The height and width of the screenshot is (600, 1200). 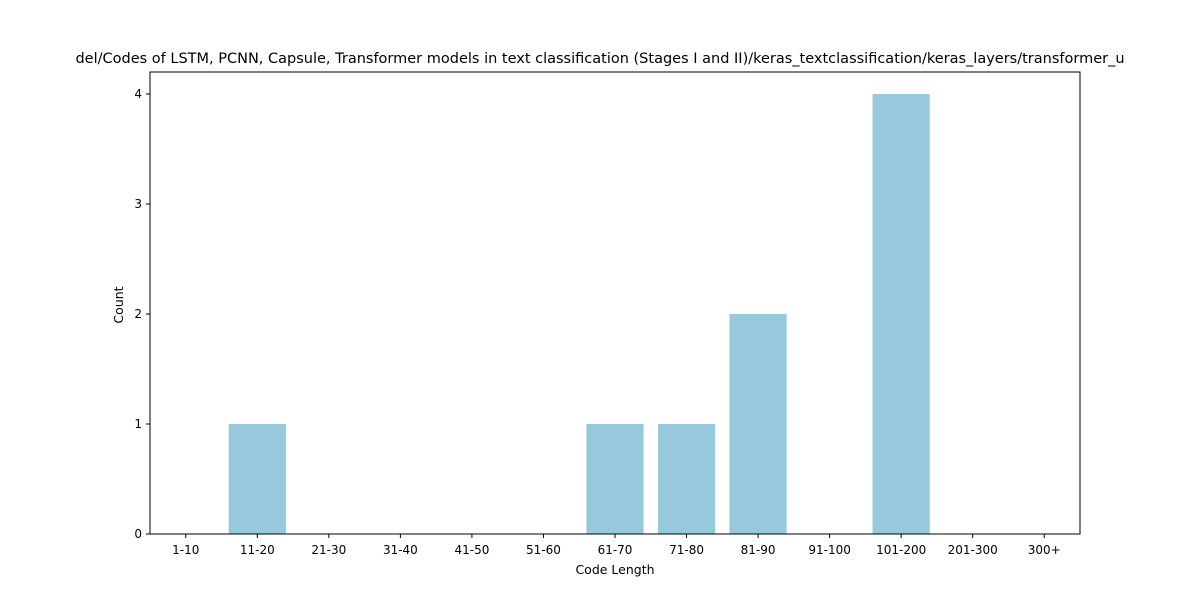 I want to click on x-tick-label: 71-80, so click(x=686, y=550).